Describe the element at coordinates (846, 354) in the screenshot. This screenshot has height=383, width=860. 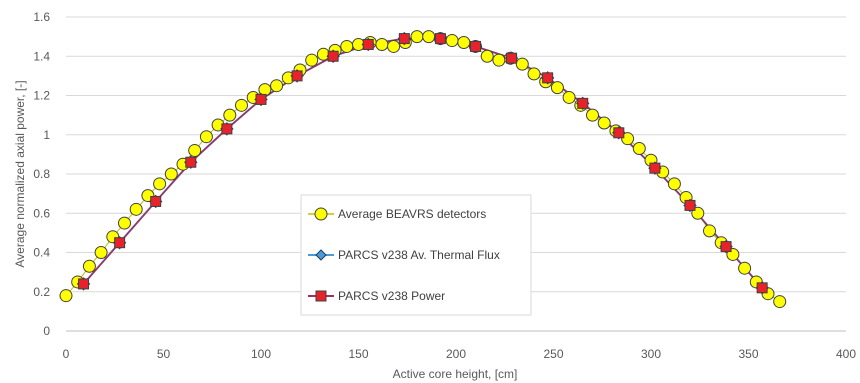
I see `x-tick-label: 400` at that location.